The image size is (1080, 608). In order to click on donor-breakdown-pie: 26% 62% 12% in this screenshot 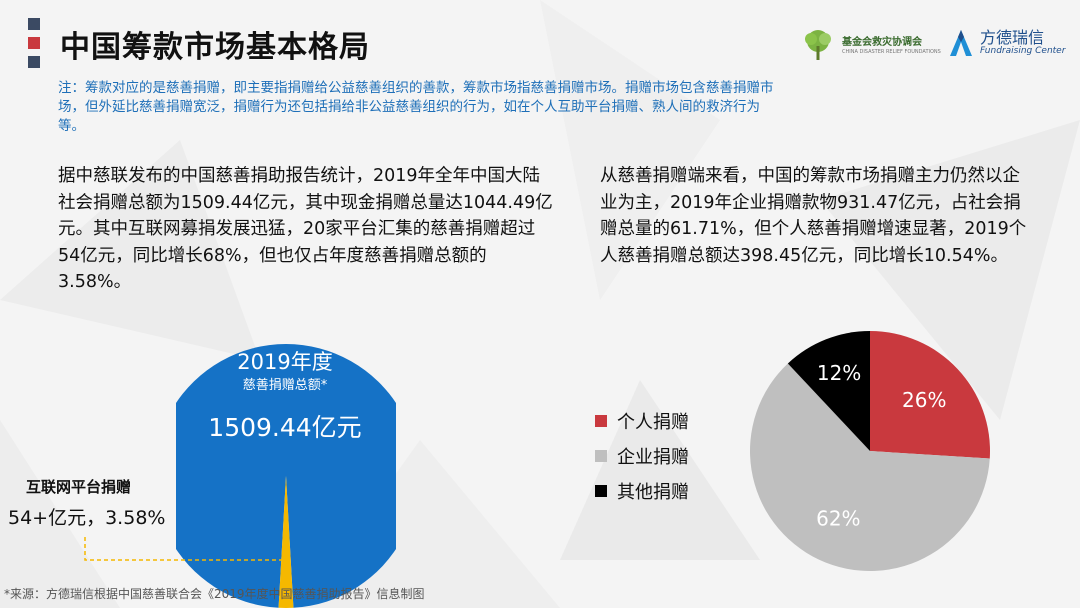, I will do `click(870, 451)`.